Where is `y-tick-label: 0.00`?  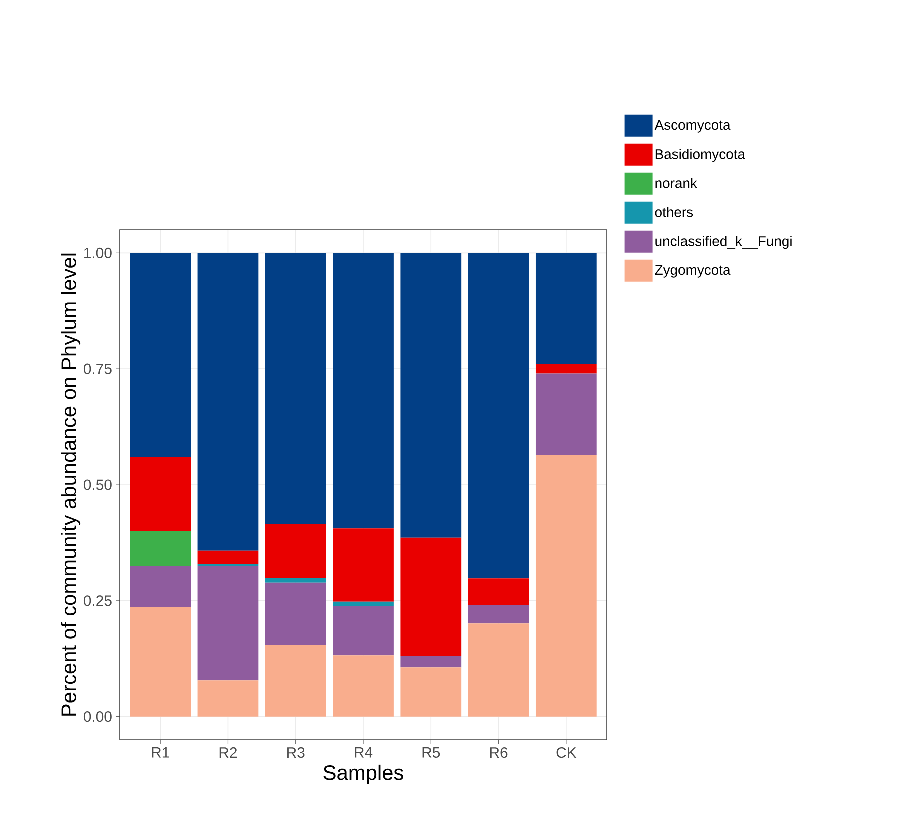
y-tick-label: 0.00 is located at coordinates (98, 717).